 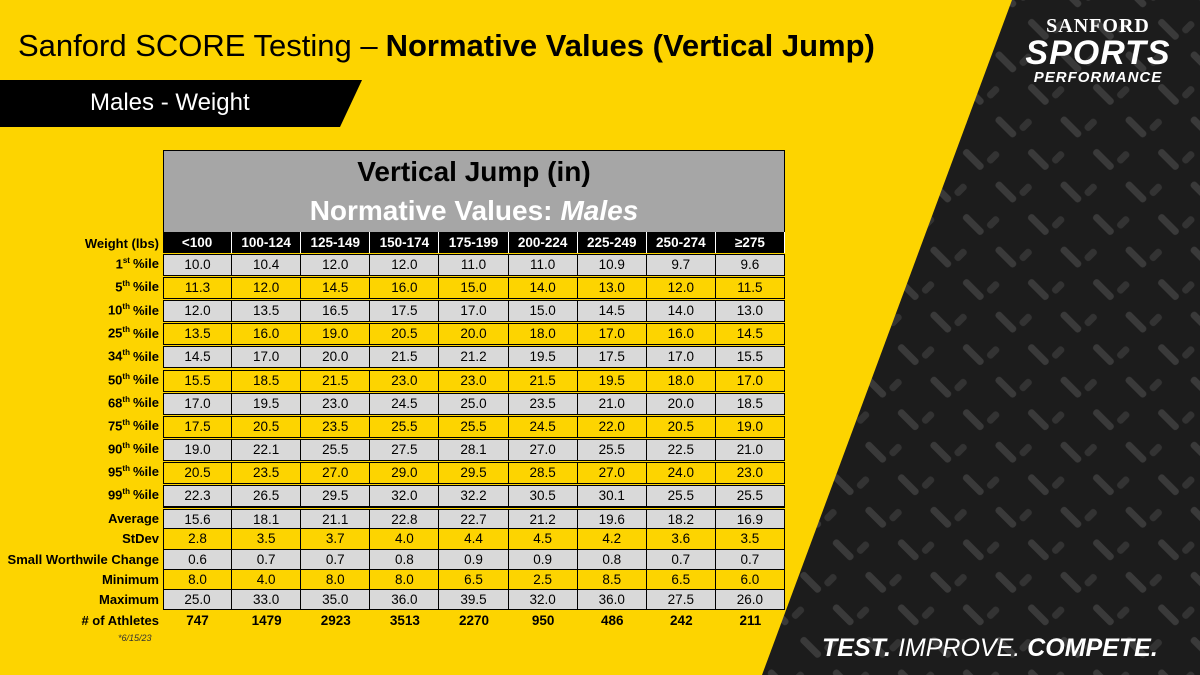 I want to click on tagline: TEST. IMPROVE. COMPETE., so click(x=990, y=648).